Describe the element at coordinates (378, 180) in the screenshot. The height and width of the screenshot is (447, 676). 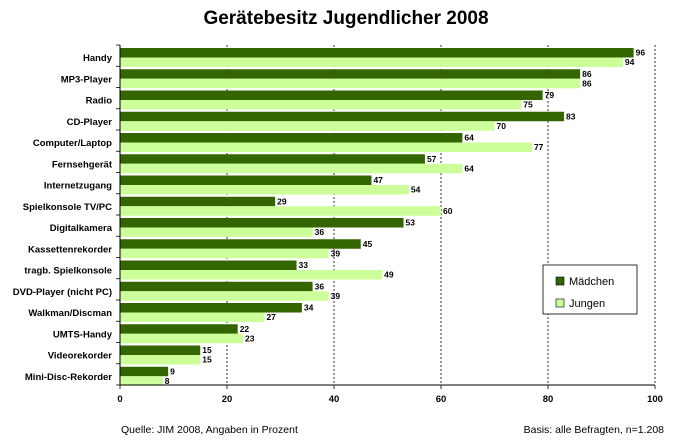
I see `value-label-maedchen-internetzugang: 47` at that location.